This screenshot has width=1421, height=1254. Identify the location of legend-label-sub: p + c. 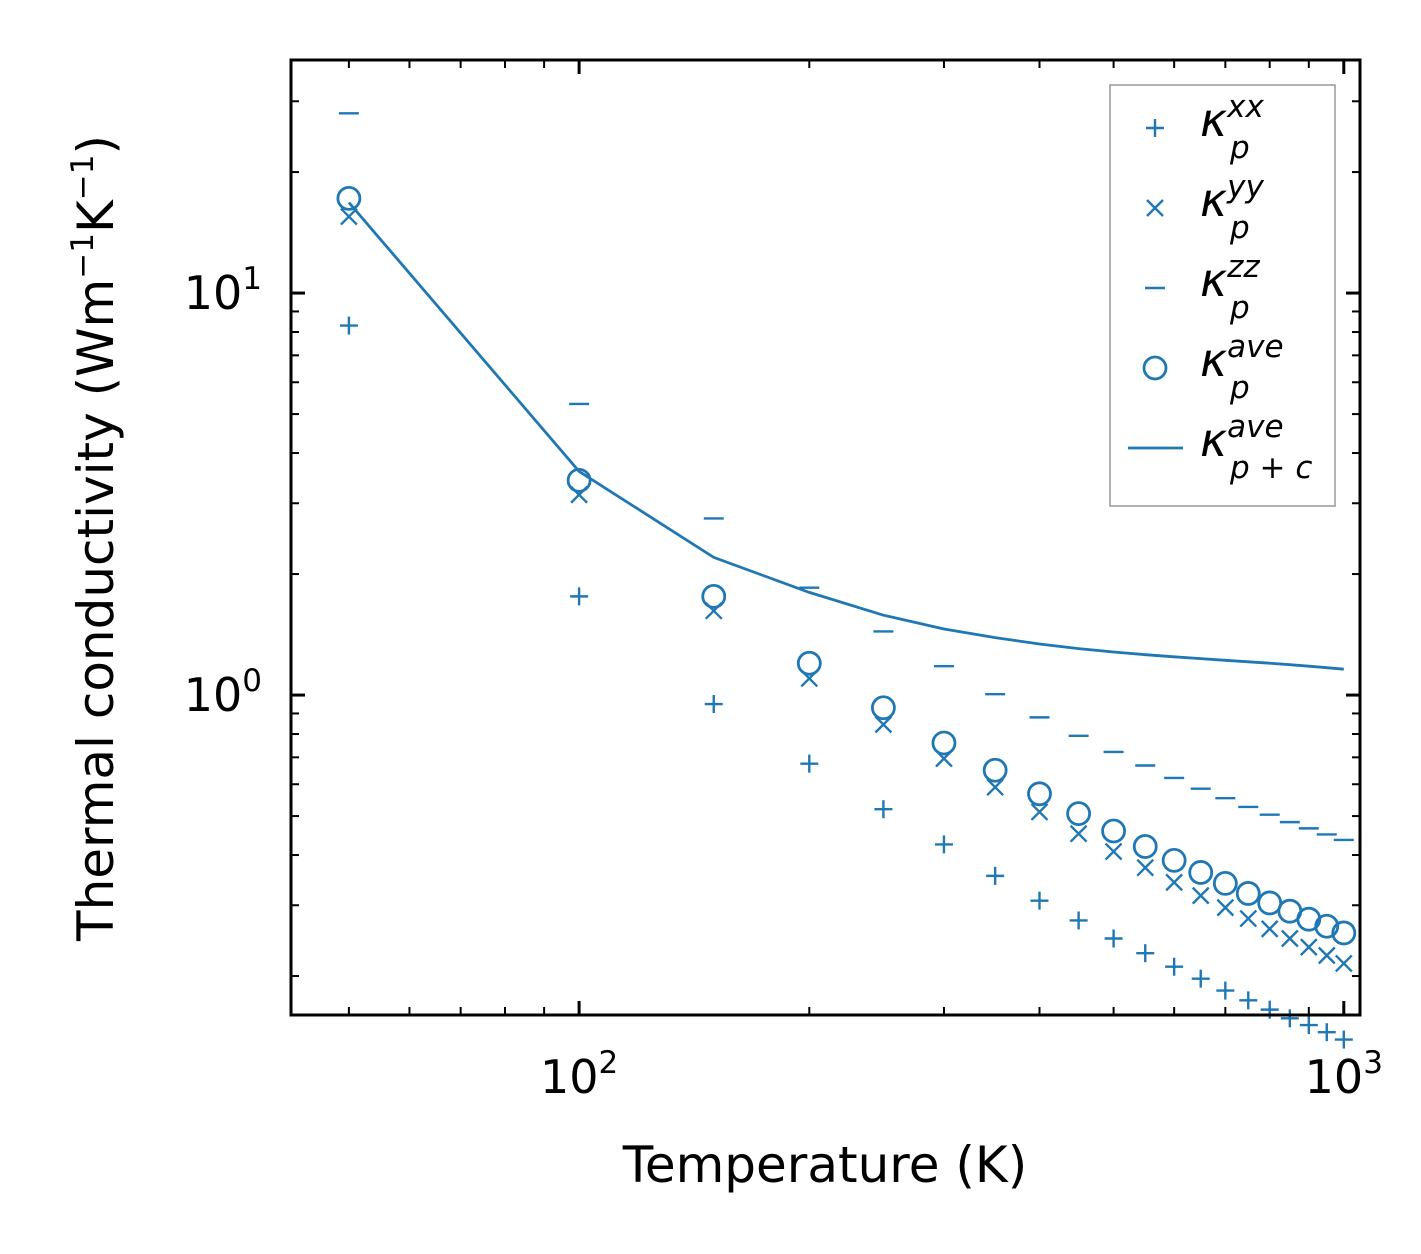
(1270, 468).